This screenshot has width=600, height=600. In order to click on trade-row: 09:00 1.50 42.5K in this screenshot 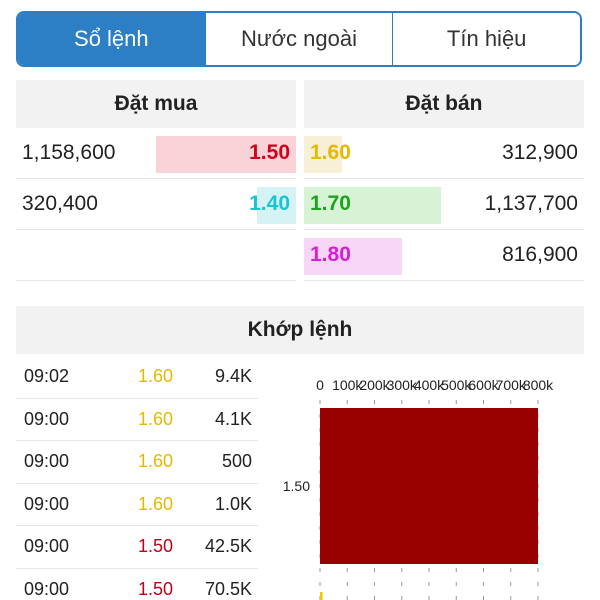, I will do `click(137, 547)`.